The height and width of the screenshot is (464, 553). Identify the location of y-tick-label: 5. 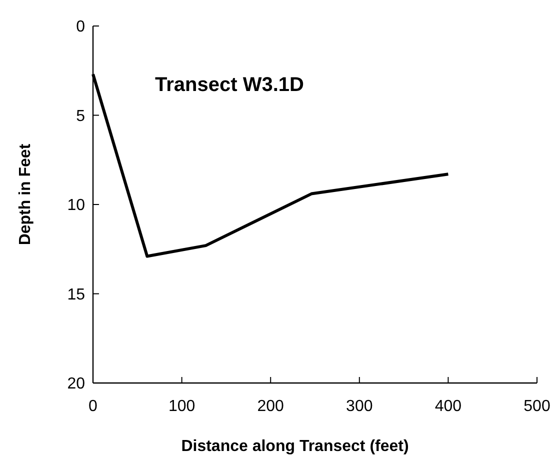
(81, 116).